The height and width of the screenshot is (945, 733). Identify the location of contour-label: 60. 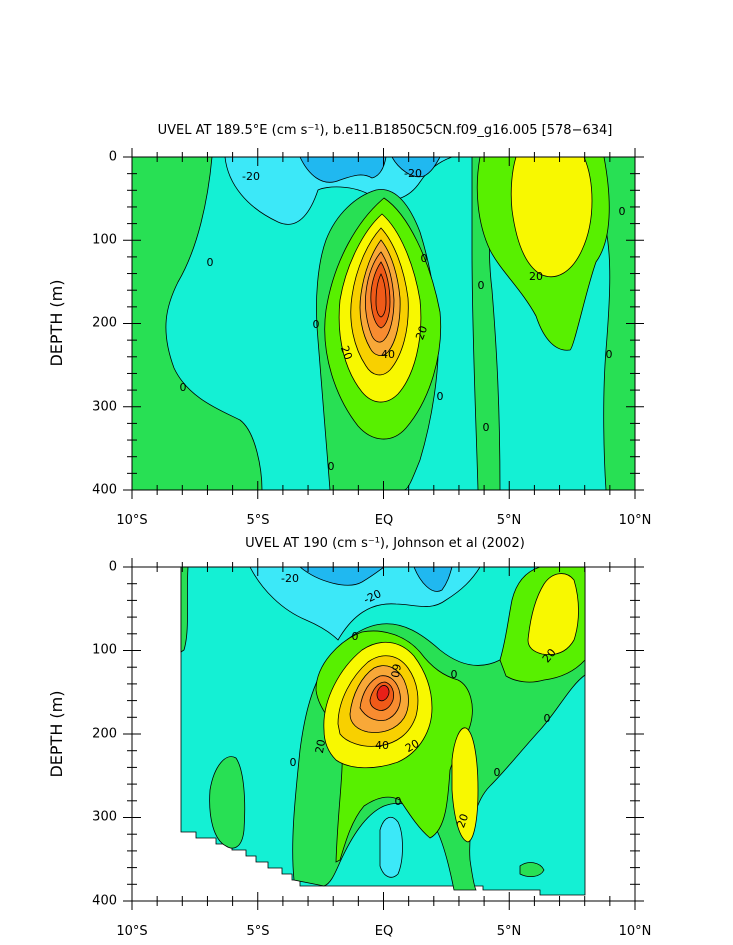
(395, 671).